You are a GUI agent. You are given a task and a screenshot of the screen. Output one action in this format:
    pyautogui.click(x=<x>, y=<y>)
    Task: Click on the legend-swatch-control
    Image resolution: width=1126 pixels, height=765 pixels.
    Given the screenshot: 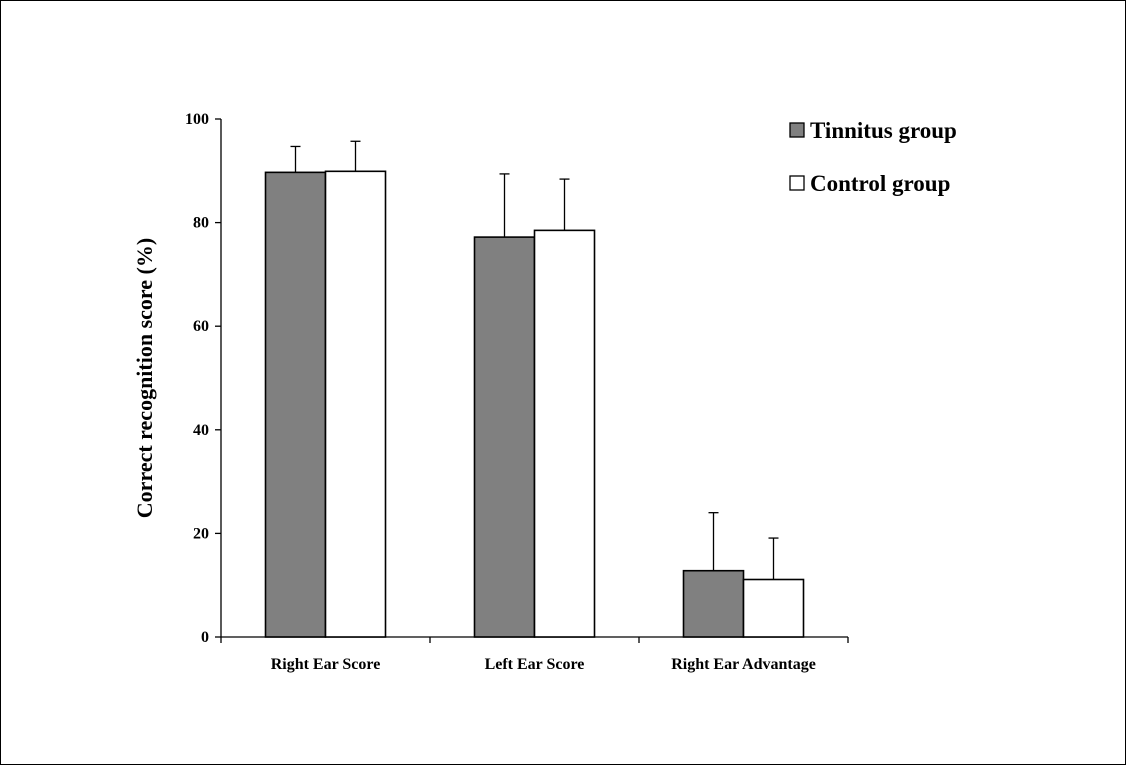 What is the action you would take?
    pyautogui.click(x=797, y=183)
    